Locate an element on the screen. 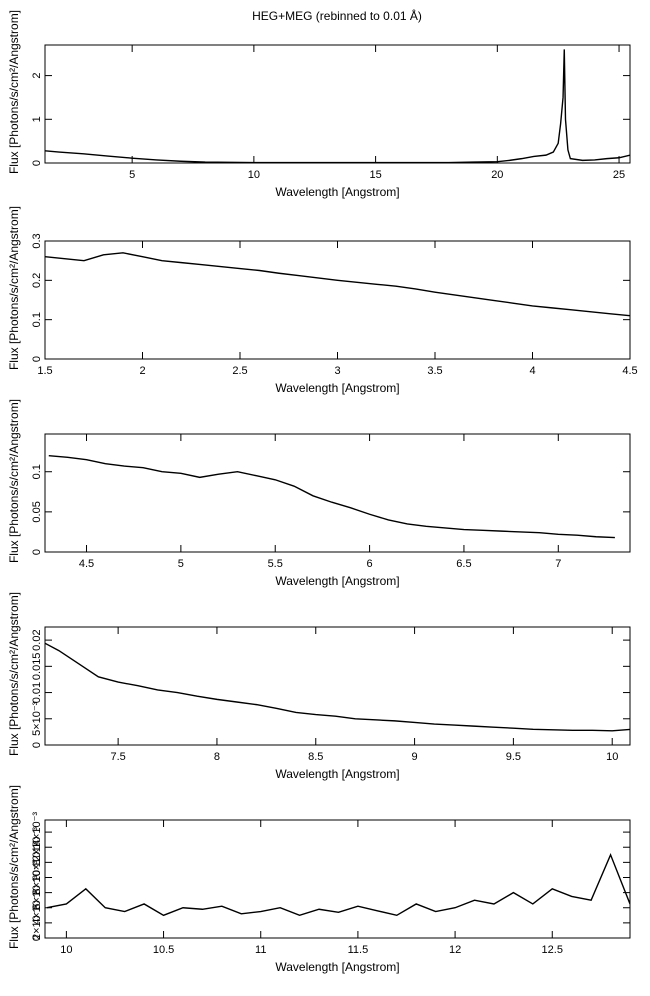 The height and width of the screenshot is (996, 650). y-tick-label: 2×10⁻³ is located at coordinates (37, 922).